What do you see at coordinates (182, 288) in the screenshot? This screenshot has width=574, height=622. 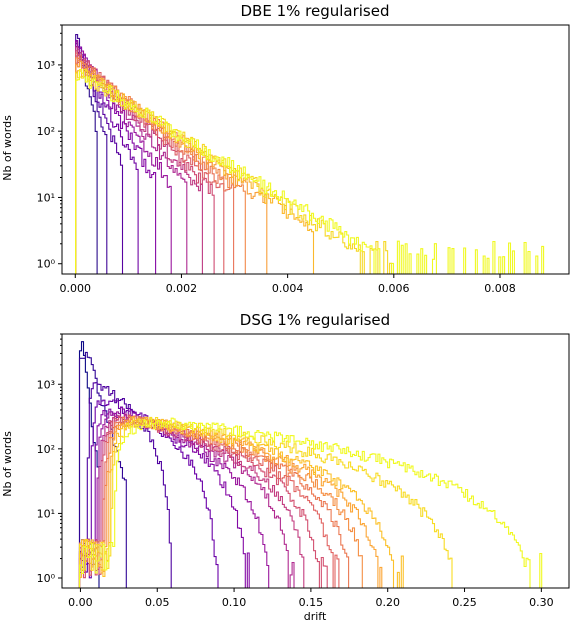 I see `x-tick-label: 0.002` at bounding box center [182, 288].